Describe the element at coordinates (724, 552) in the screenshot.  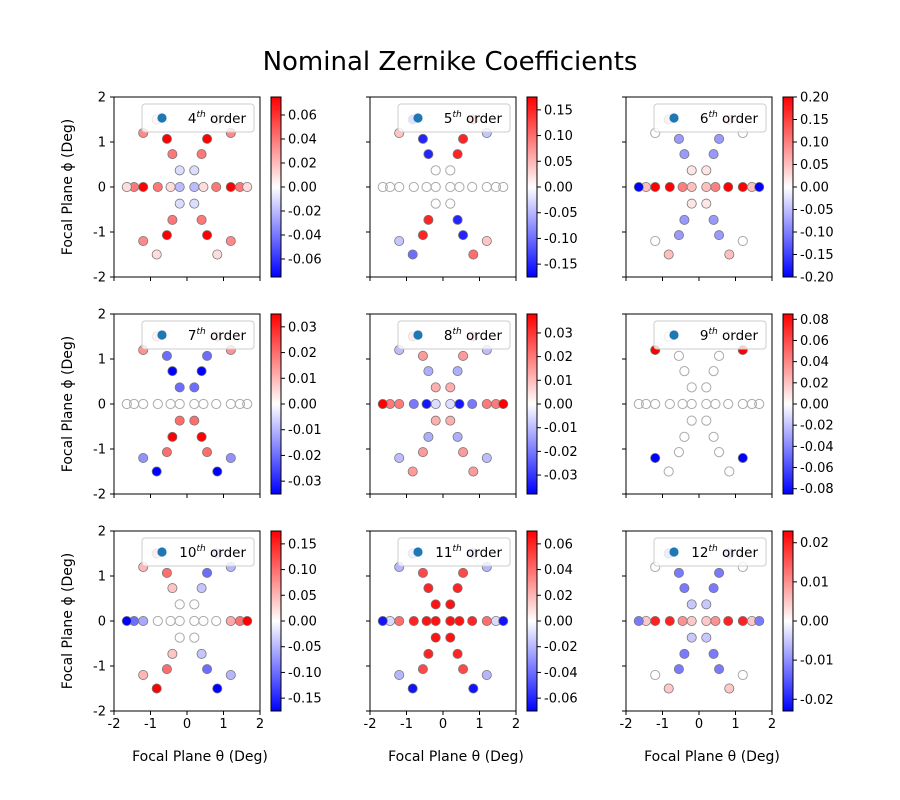
I see `legend-label: 12th order` at that location.